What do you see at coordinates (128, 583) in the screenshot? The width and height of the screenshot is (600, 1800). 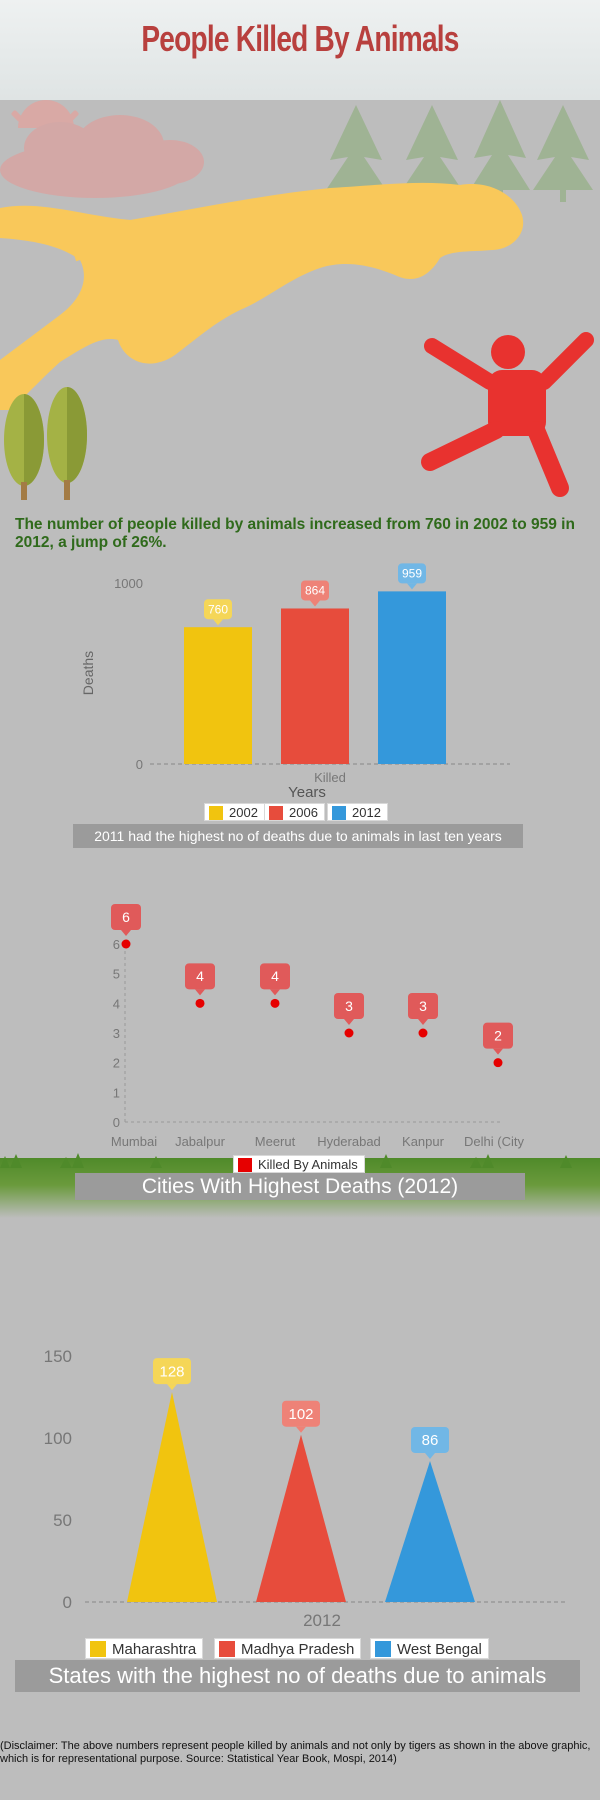 I see `y-tick-label: 1000` at bounding box center [128, 583].